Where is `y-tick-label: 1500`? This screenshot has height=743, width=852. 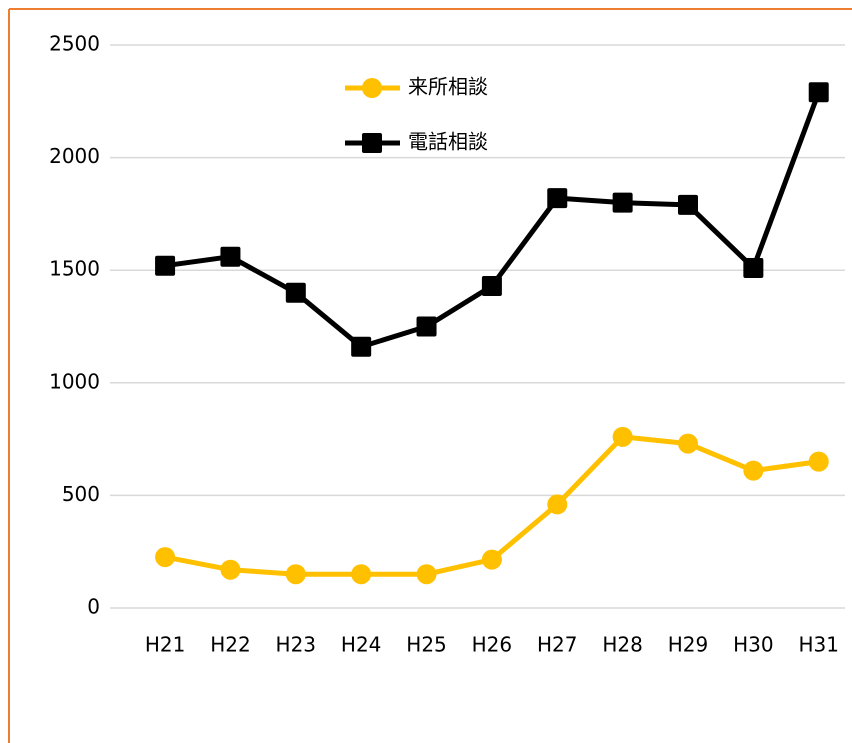 y-tick-label: 1500 is located at coordinates (74, 269).